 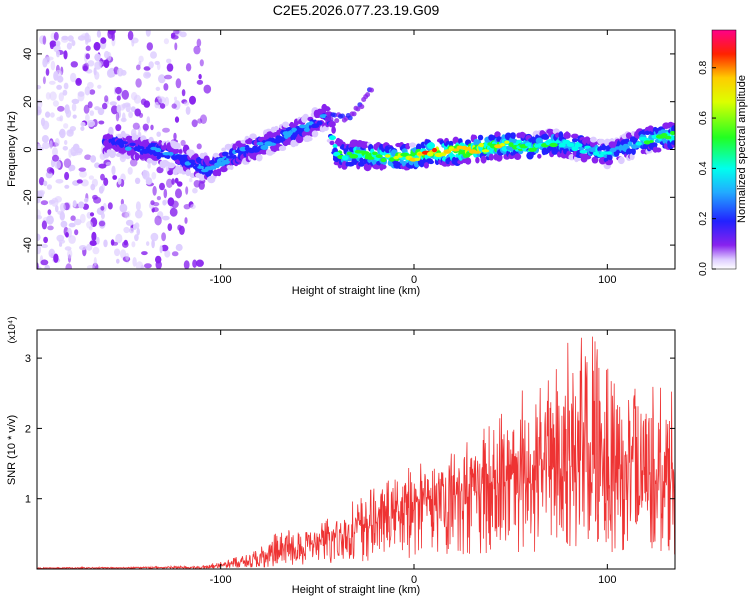 I want to click on spectrogram-y-tick-label: -20, so click(x=28, y=197).